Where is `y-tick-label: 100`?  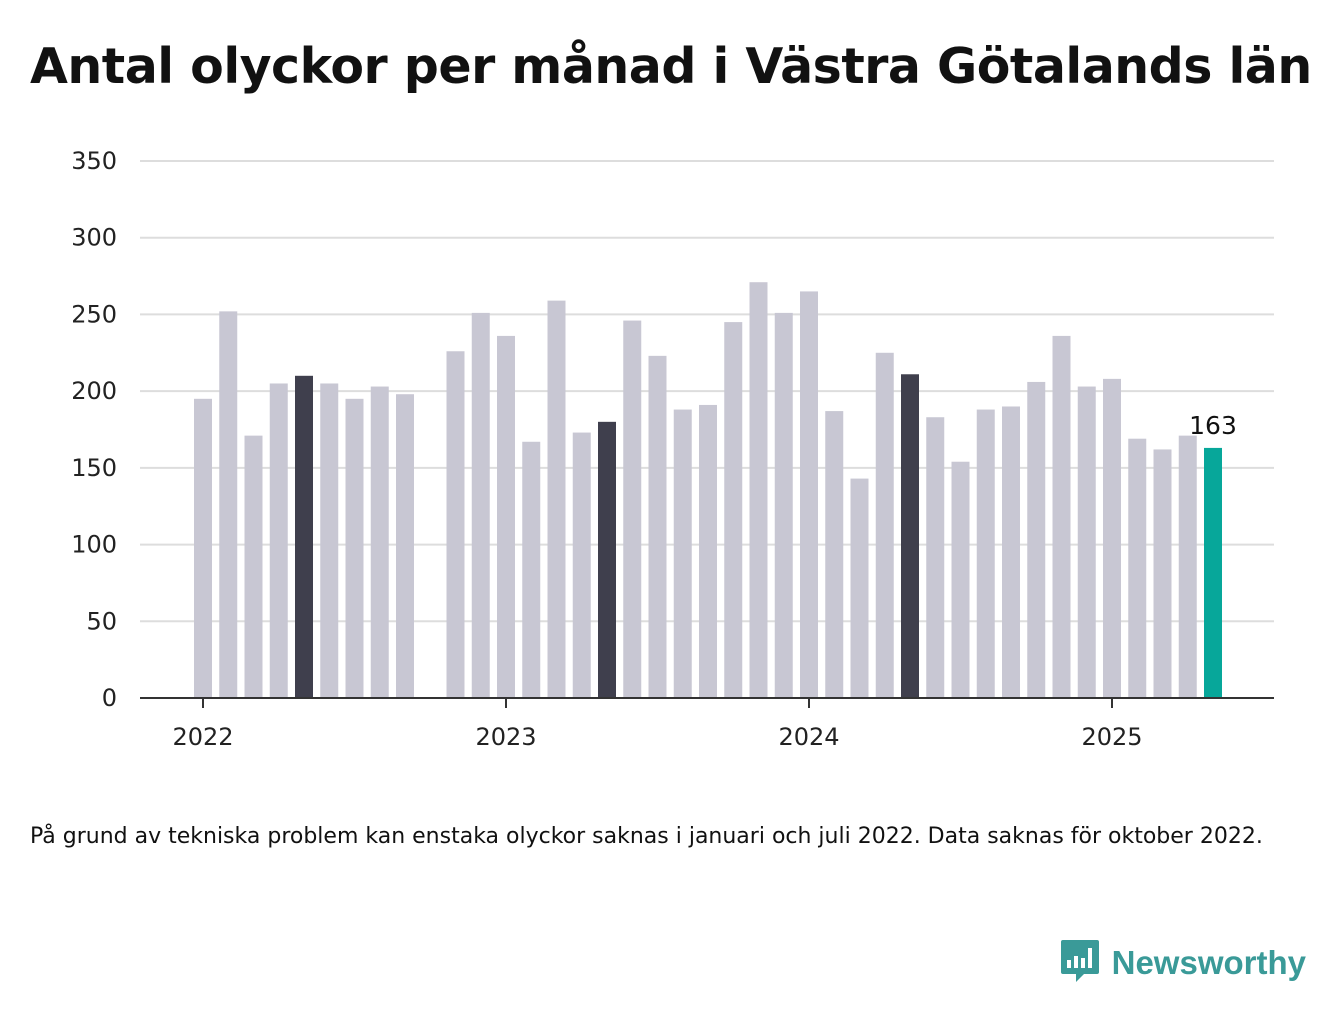 y-tick-label: 100 is located at coordinates (94, 545).